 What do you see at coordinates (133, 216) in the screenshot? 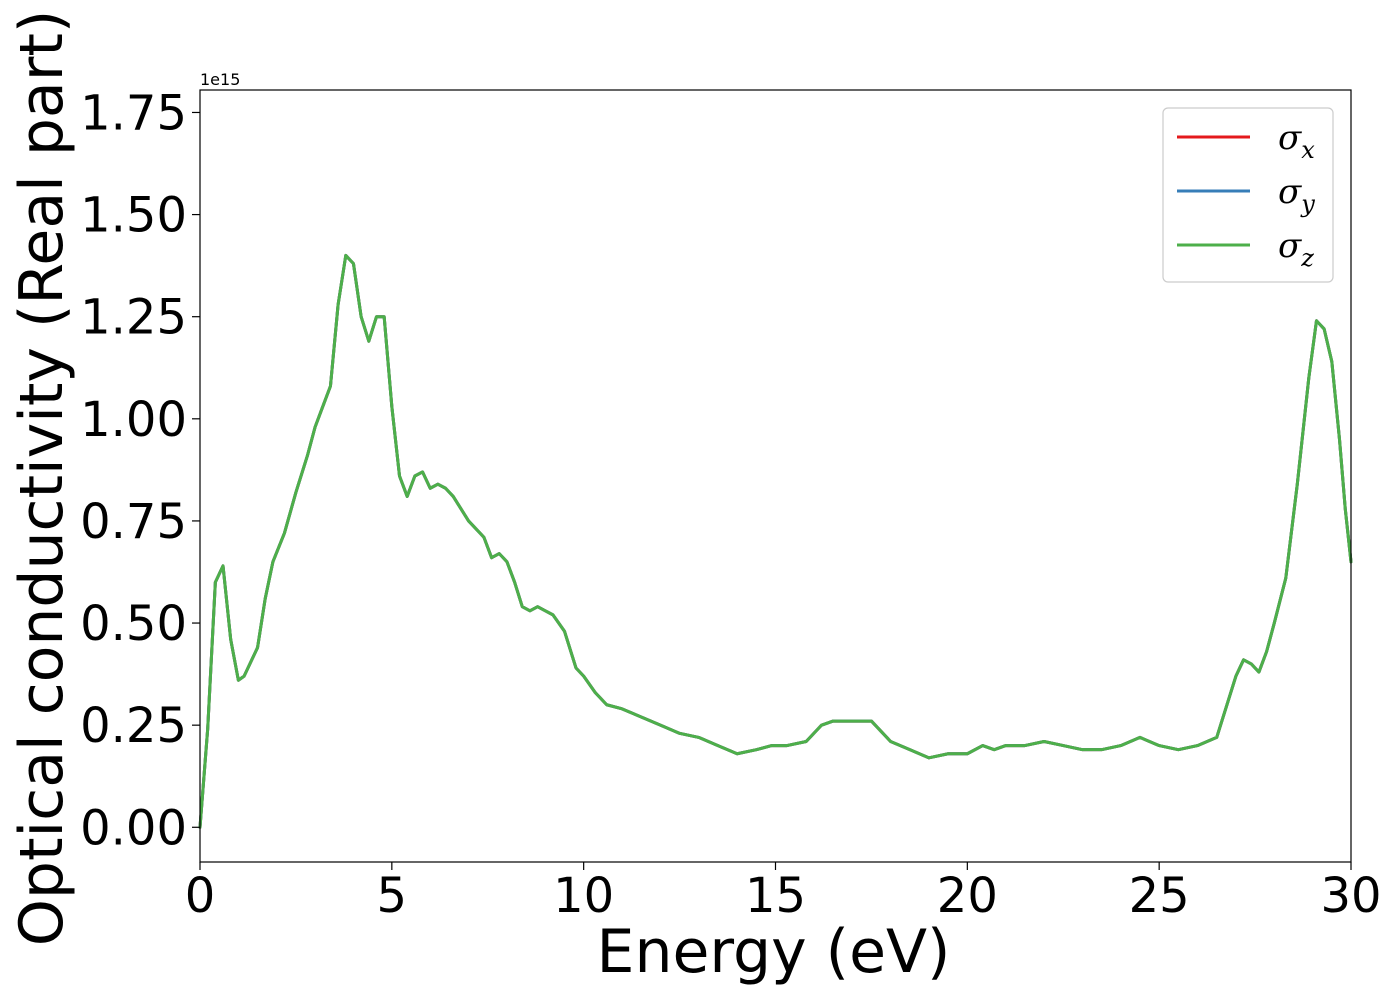
I see `y-tick-label: 1.50` at bounding box center [133, 216].